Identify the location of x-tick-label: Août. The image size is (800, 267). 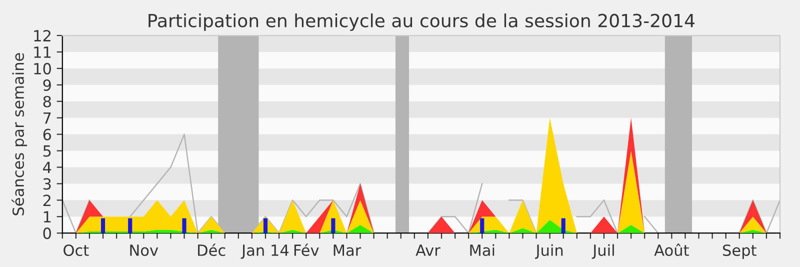
(671, 250).